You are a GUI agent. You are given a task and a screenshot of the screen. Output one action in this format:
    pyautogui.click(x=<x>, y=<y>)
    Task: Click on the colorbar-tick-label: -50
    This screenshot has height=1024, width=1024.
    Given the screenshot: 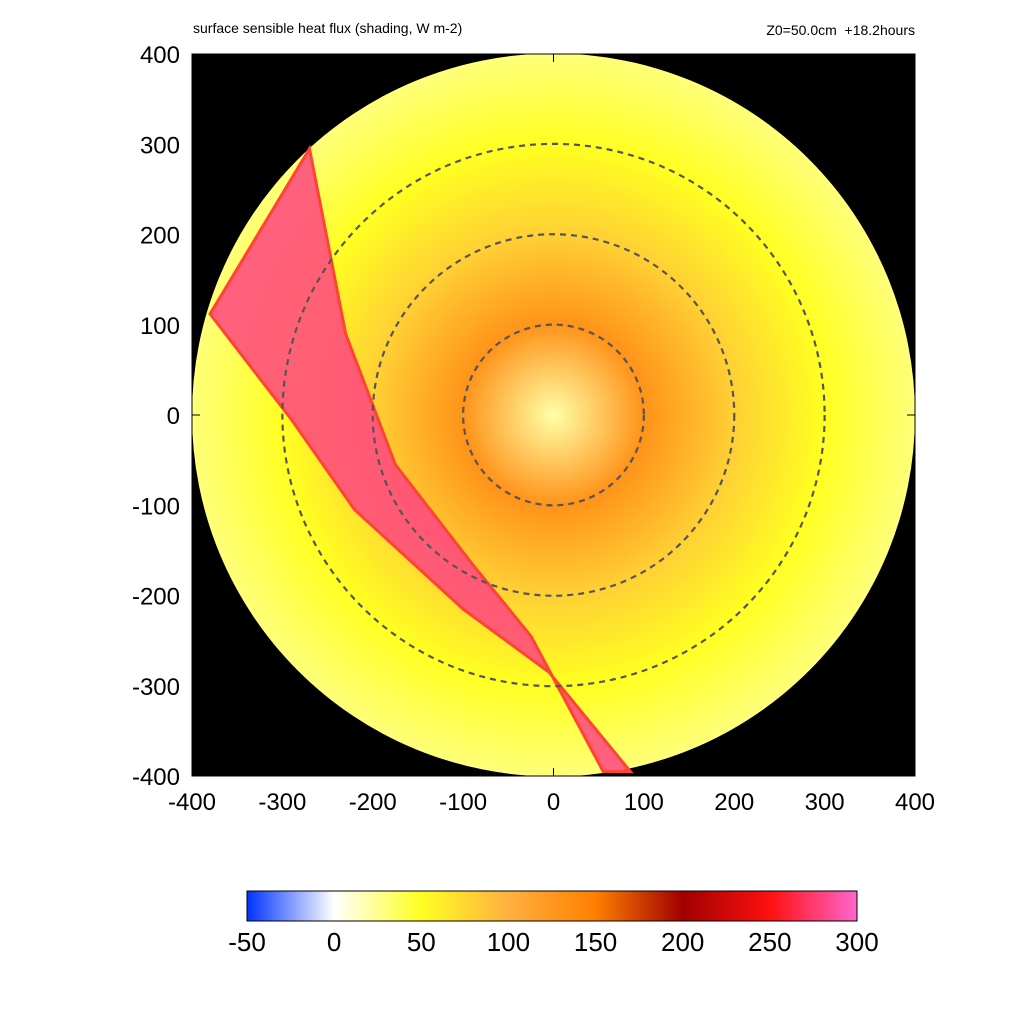 What is the action you would take?
    pyautogui.click(x=247, y=942)
    